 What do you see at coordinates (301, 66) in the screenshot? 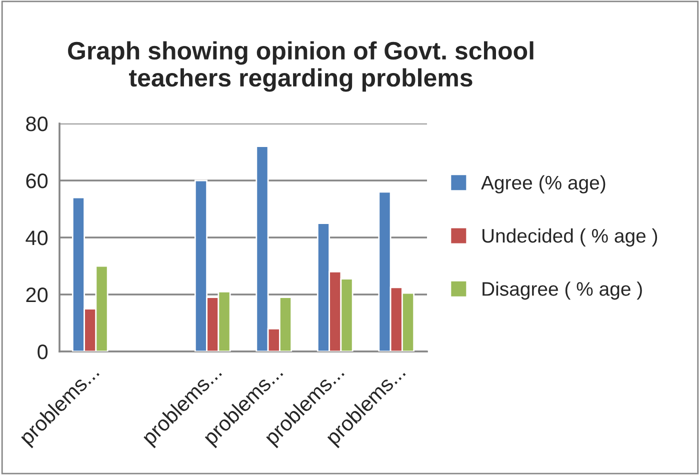
I see `chart-title: Graph showing opinion of Govt. school teachers regarding problems` at bounding box center [301, 66].